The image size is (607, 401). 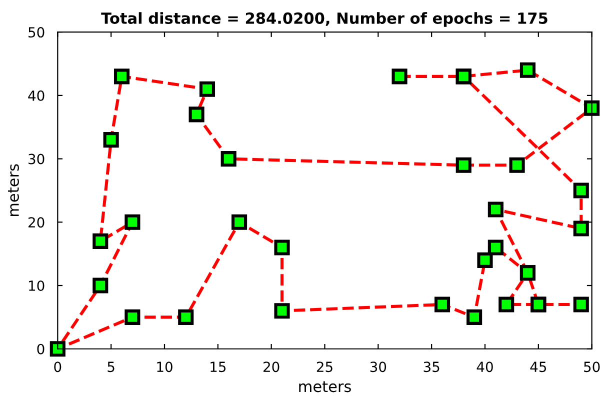 I want to click on x-tick-label: 35, so click(x=432, y=367).